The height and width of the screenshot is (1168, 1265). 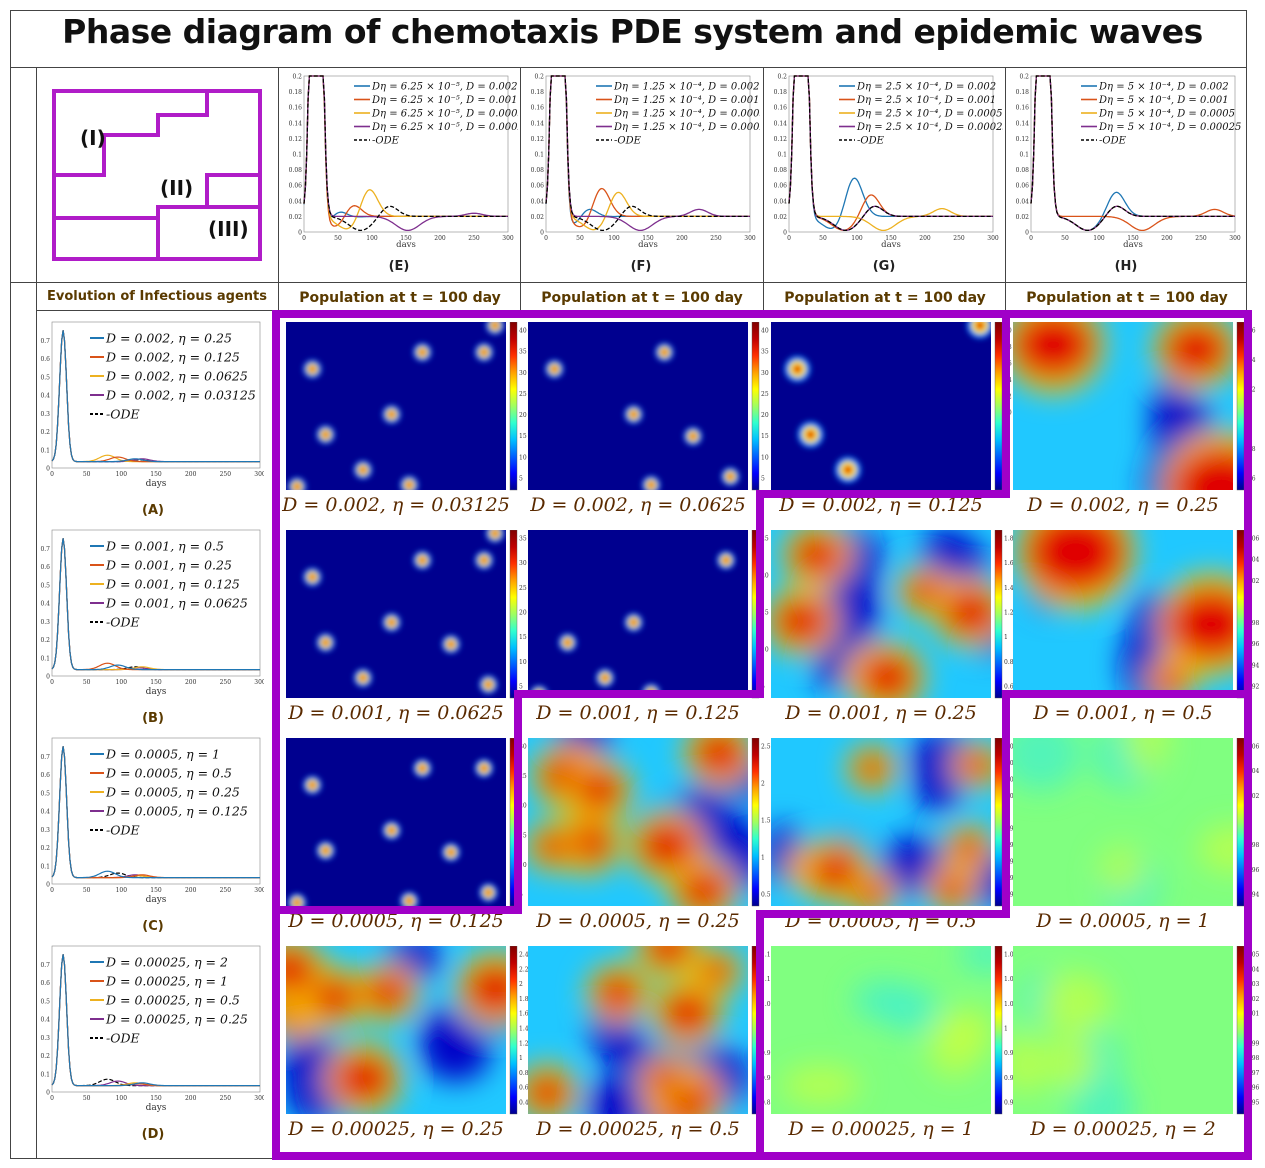 I want to click on x-tick-label: 100, so click(x=1099, y=238).